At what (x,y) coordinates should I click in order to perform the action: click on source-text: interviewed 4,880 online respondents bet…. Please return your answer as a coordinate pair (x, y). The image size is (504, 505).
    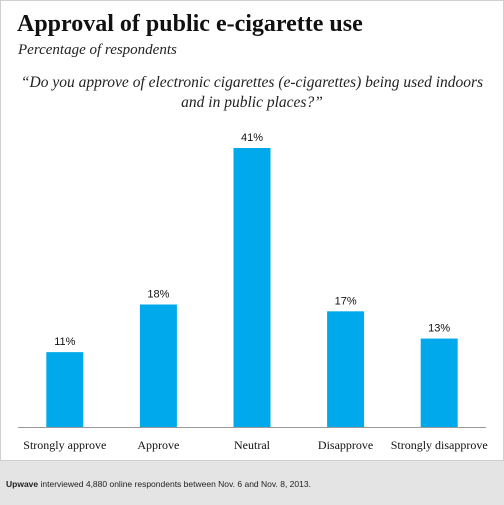
    Looking at the image, I should click on (174, 484).